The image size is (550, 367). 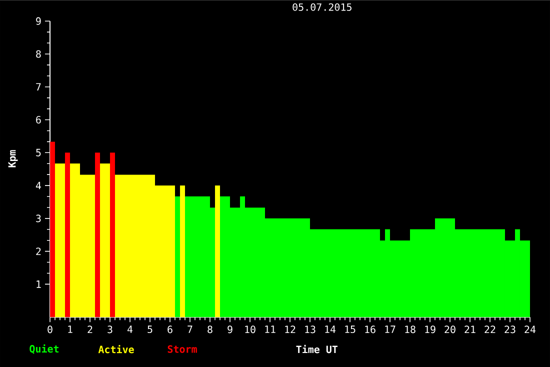 What do you see at coordinates (38, 54) in the screenshot?
I see `y-tick-label: 8` at bounding box center [38, 54].